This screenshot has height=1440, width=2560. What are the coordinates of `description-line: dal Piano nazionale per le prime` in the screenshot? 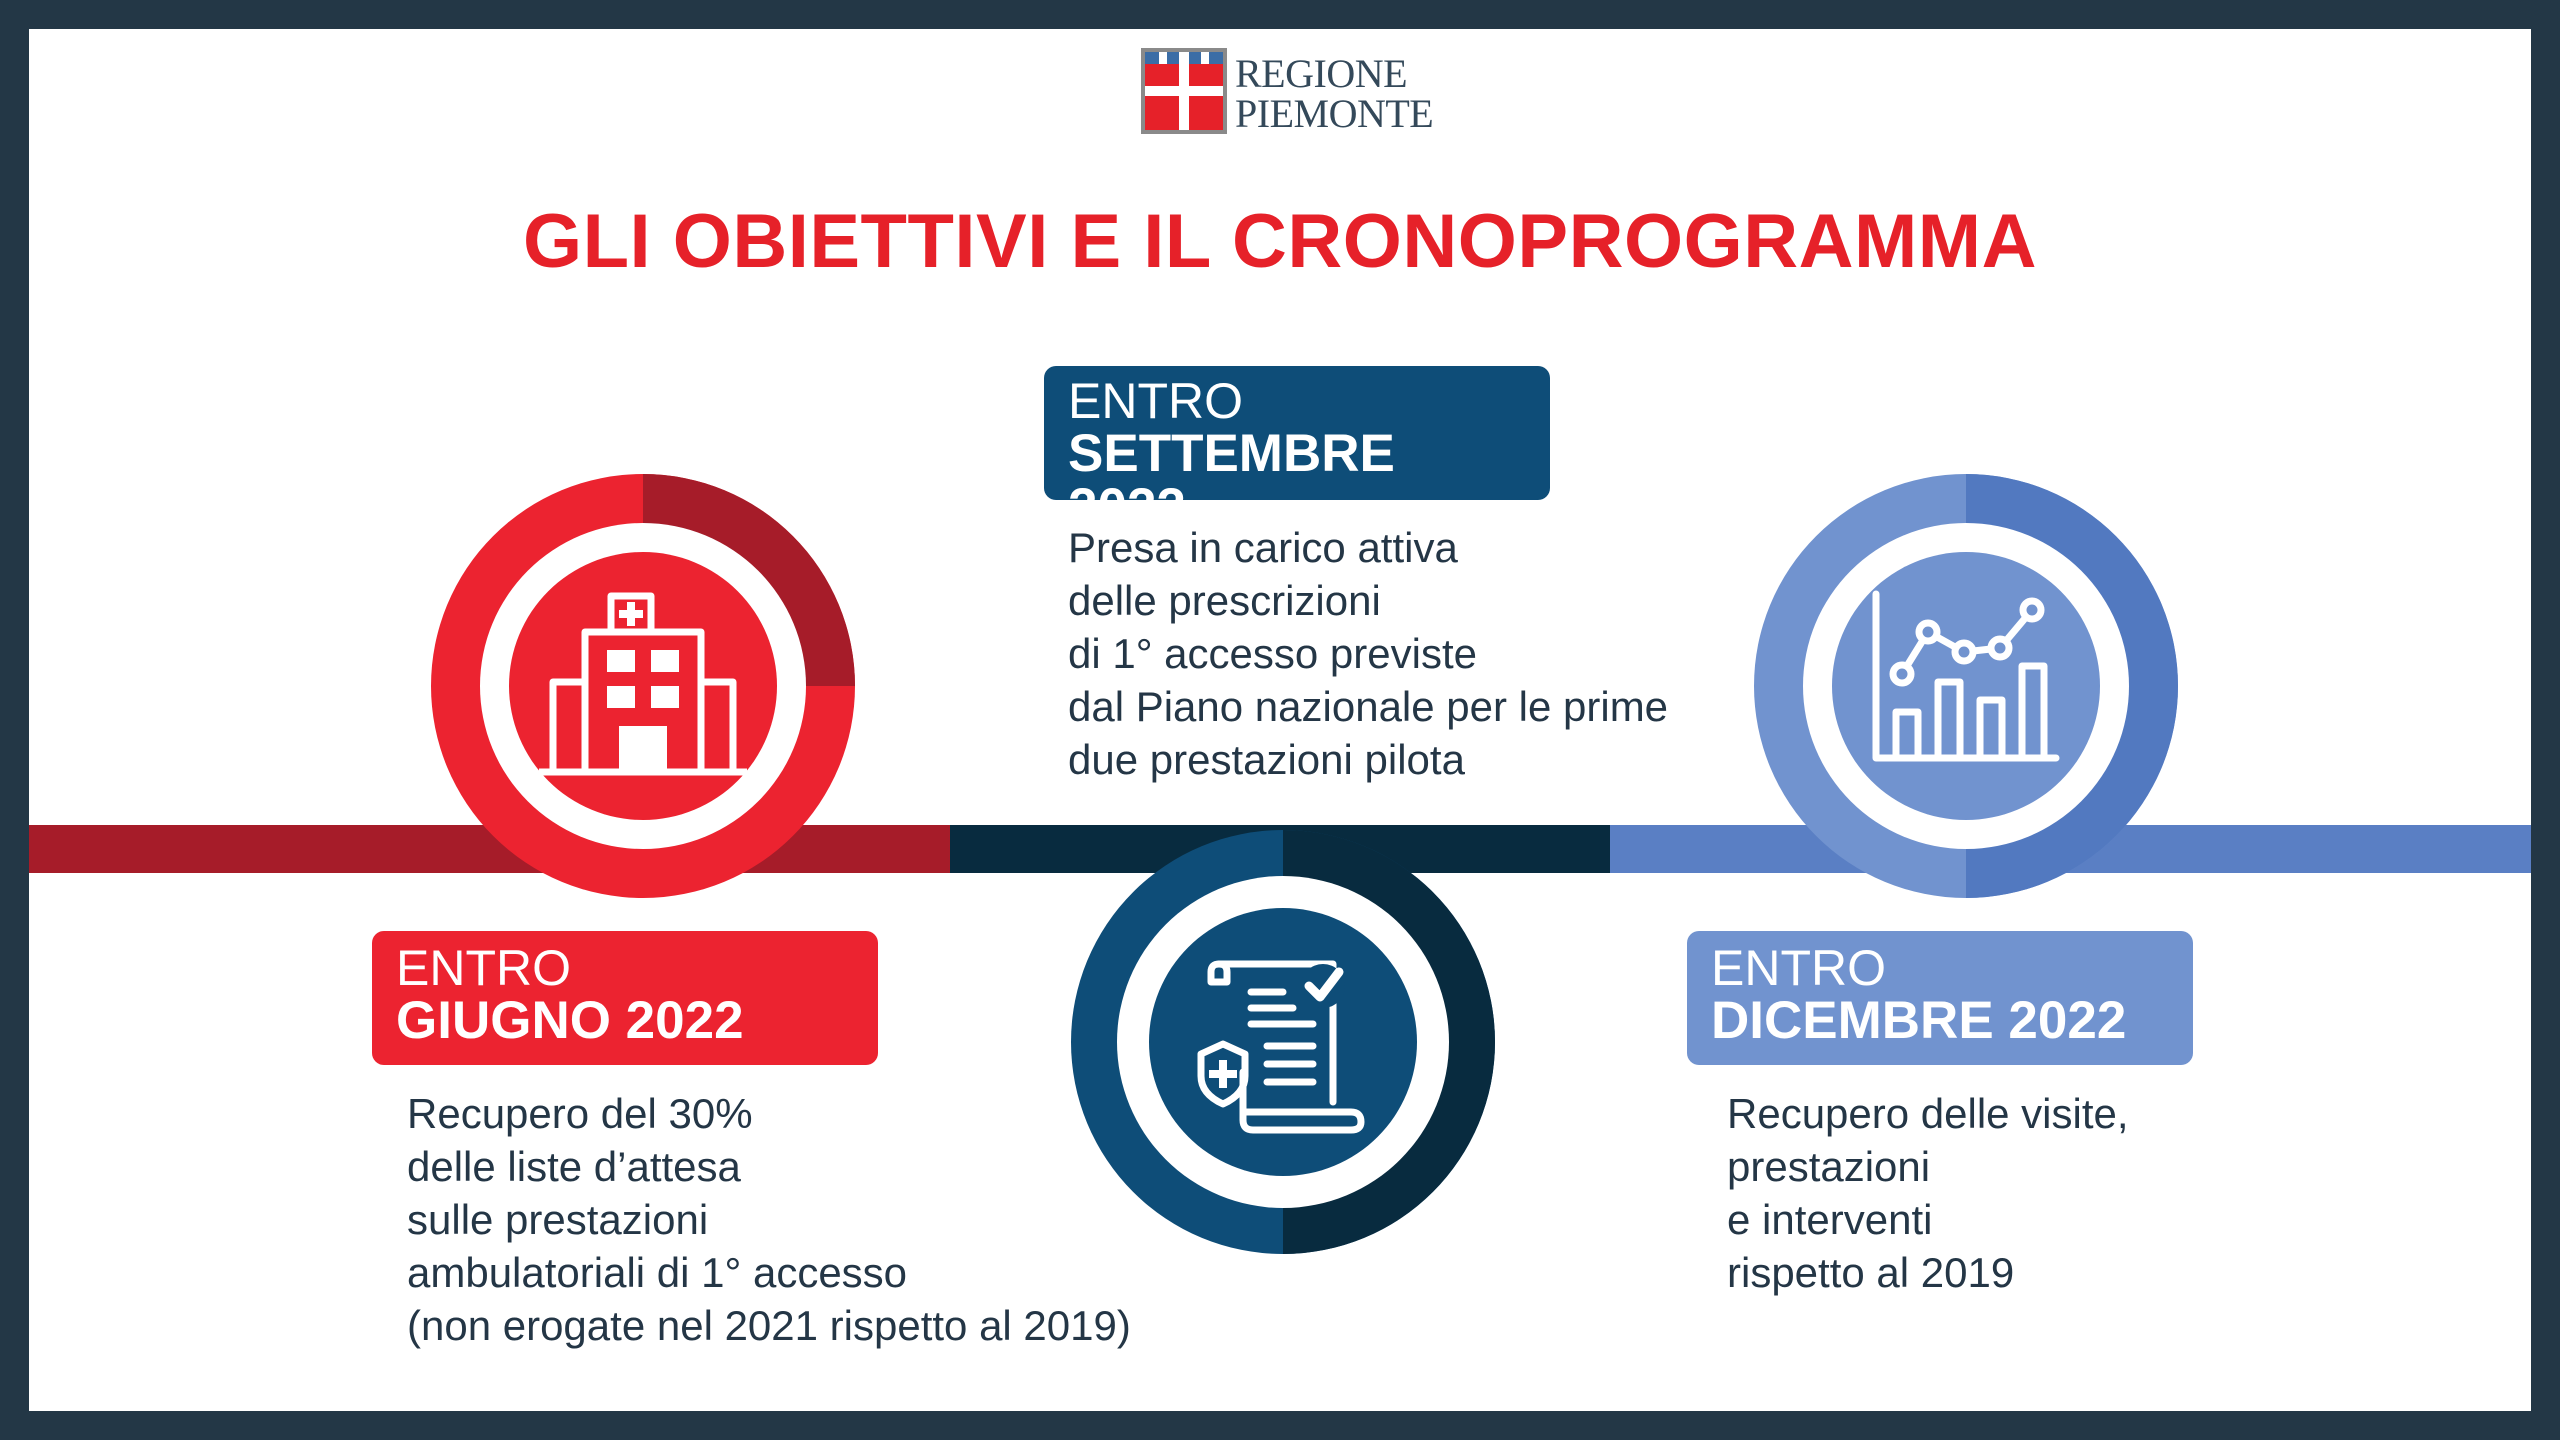 It's located at (1368, 706).